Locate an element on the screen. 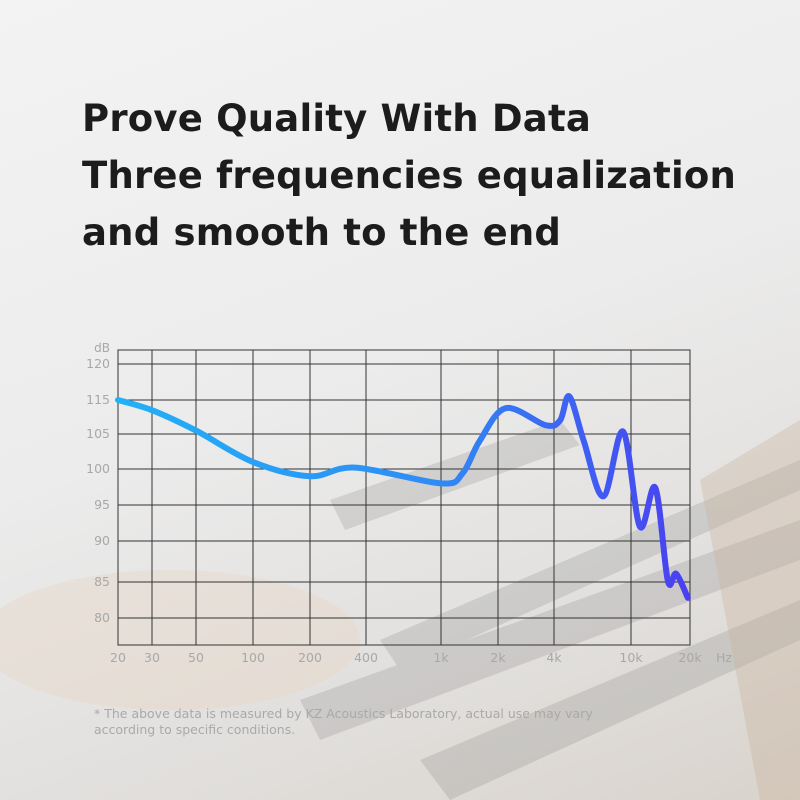 This screenshot has height=800, width=800. x-tick-label: 10k is located at coordinates (631, 657).